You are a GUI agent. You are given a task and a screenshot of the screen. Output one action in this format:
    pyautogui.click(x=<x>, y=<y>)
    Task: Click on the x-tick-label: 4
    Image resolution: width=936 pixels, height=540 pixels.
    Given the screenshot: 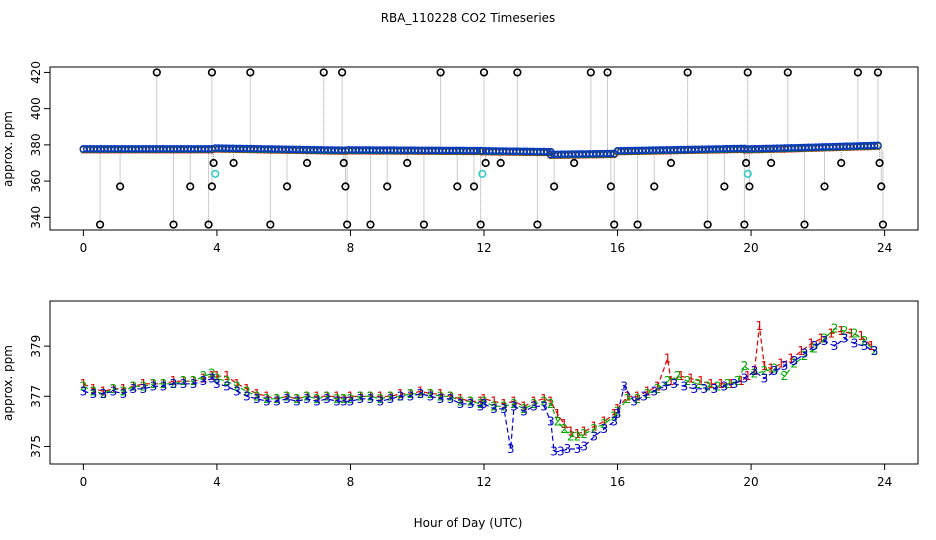 What is the action you would take?
    pyautogui.click(x=217, y=248)
    